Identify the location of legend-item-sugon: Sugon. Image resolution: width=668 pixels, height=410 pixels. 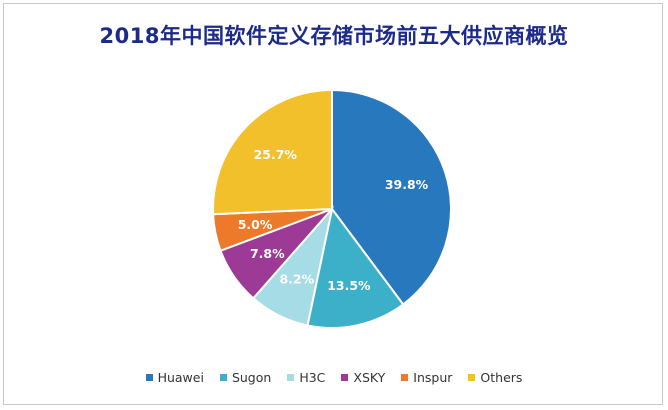
(245, 377).